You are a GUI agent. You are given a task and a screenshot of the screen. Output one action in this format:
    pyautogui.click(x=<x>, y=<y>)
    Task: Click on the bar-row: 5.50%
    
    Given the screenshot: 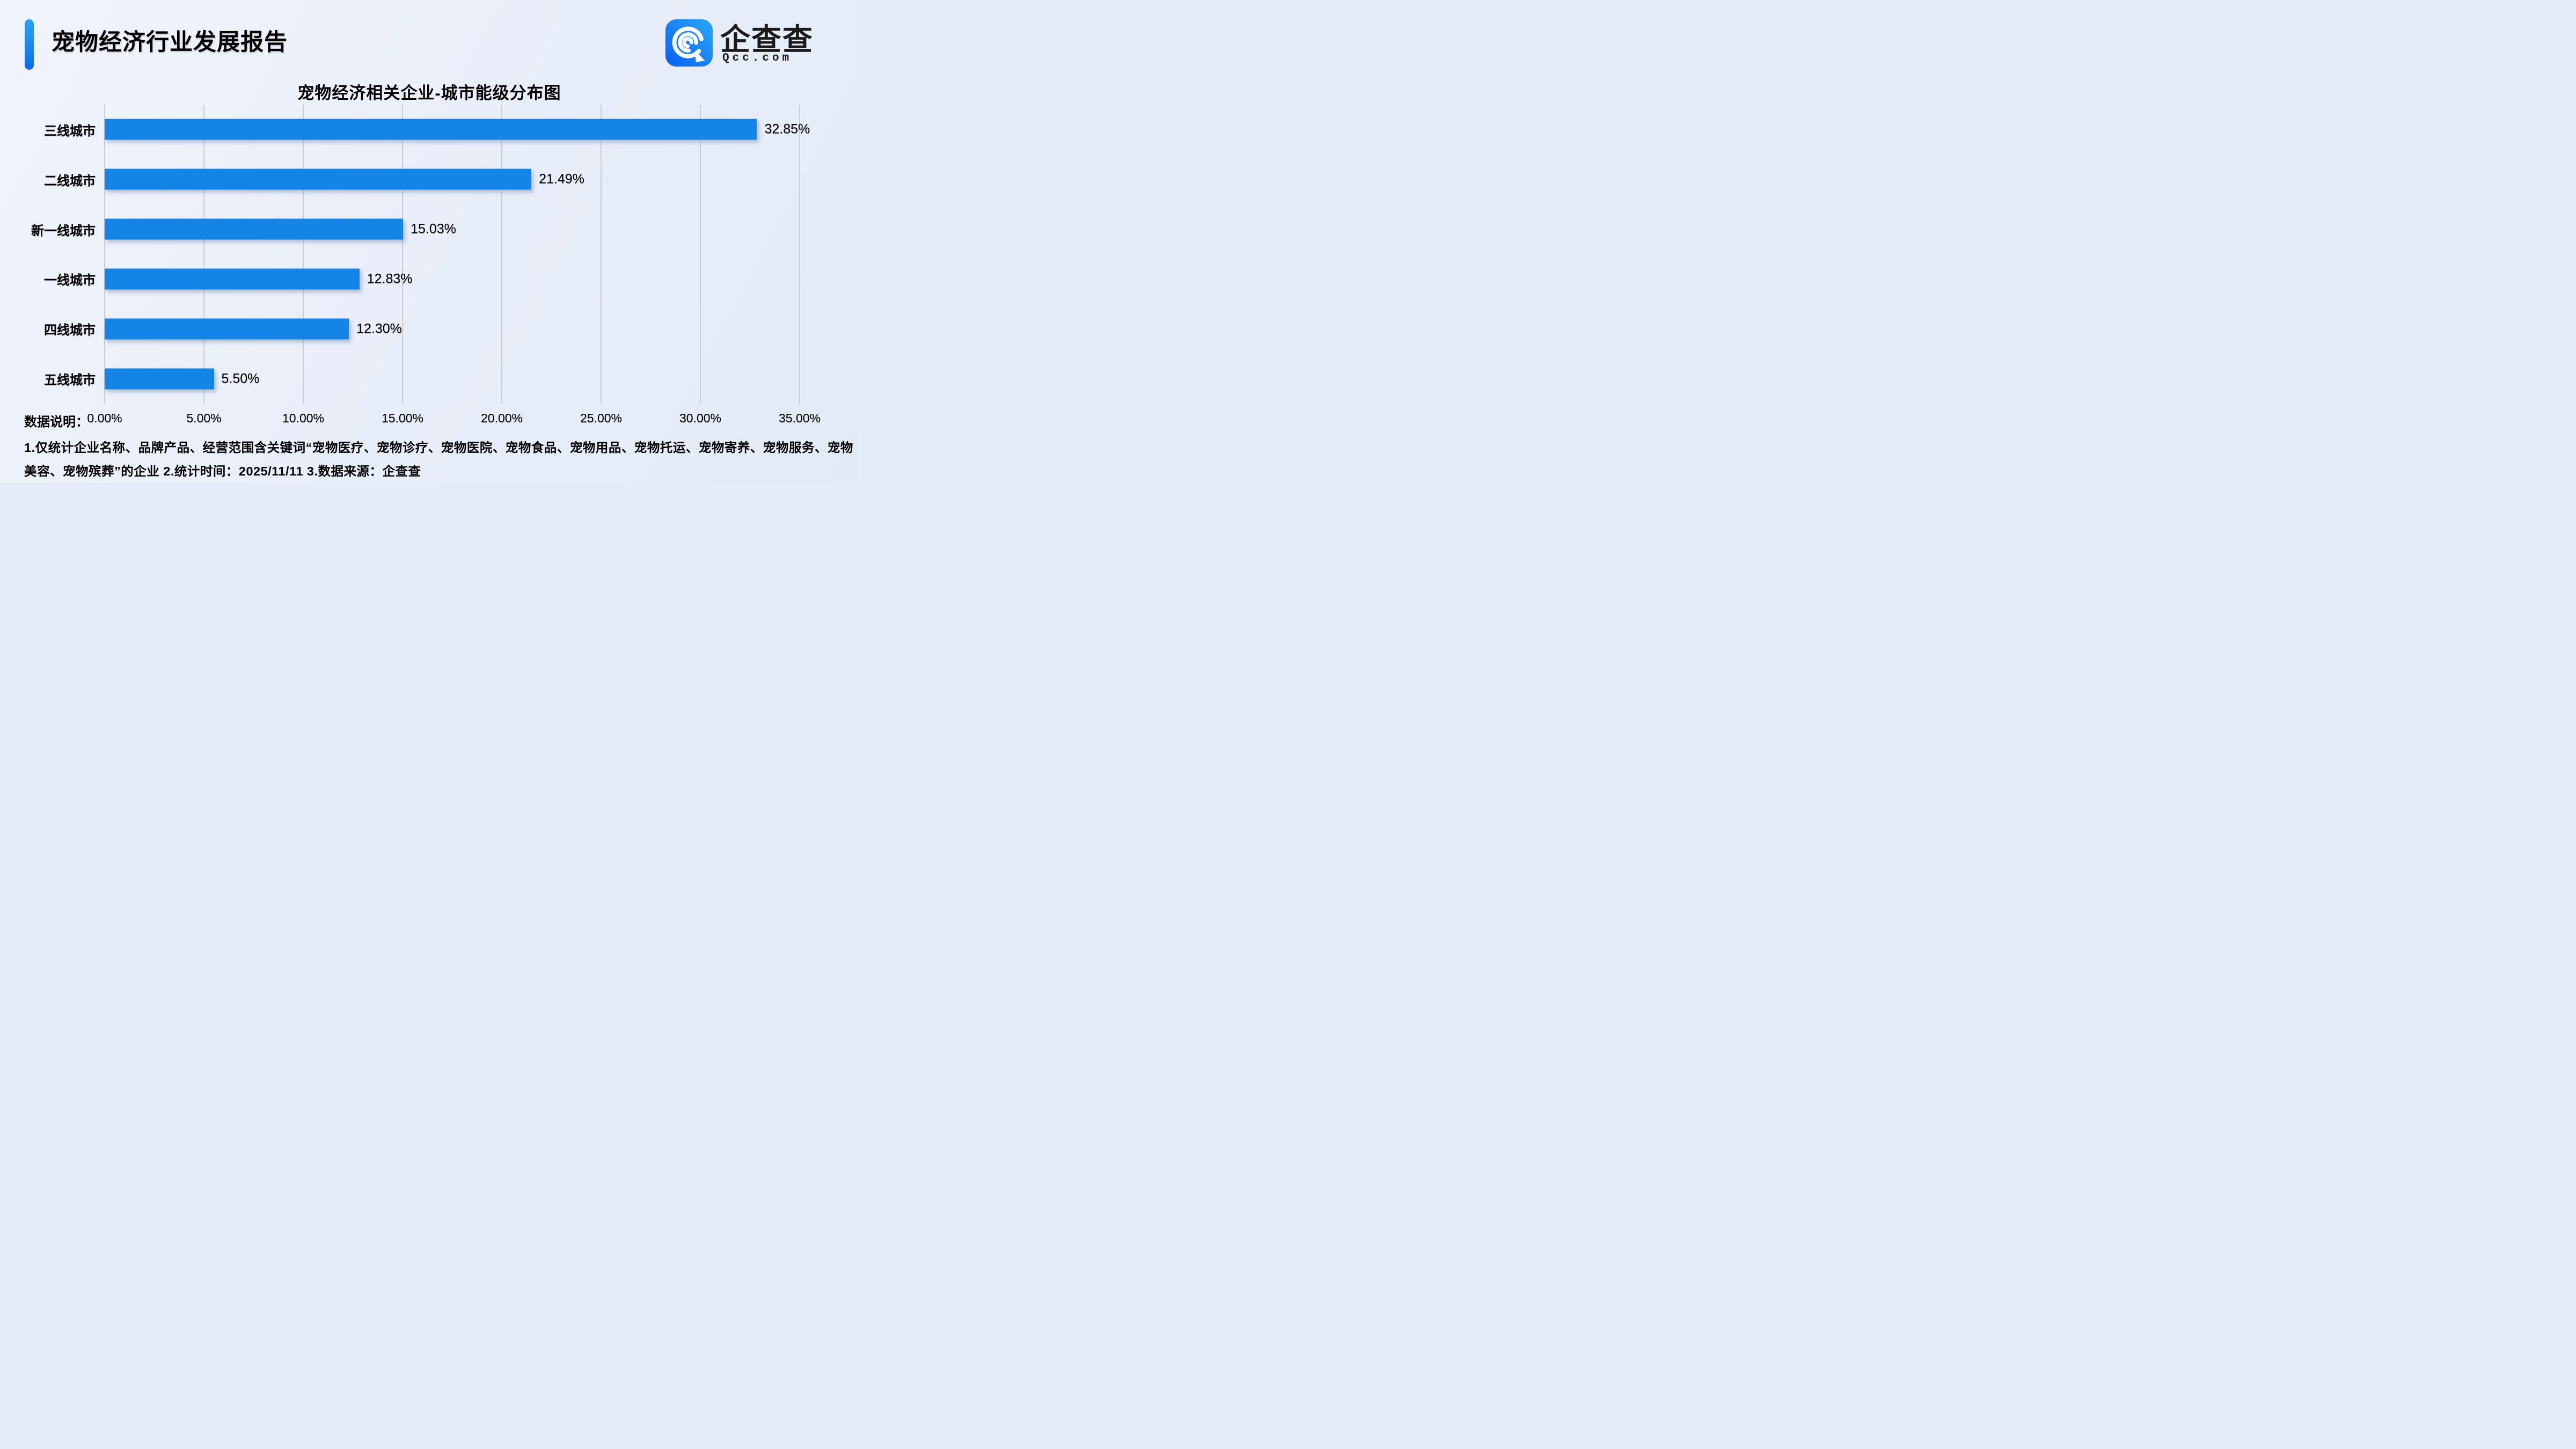 What is the action you would take?
    pyautogui.click(x=452, y=379)
    